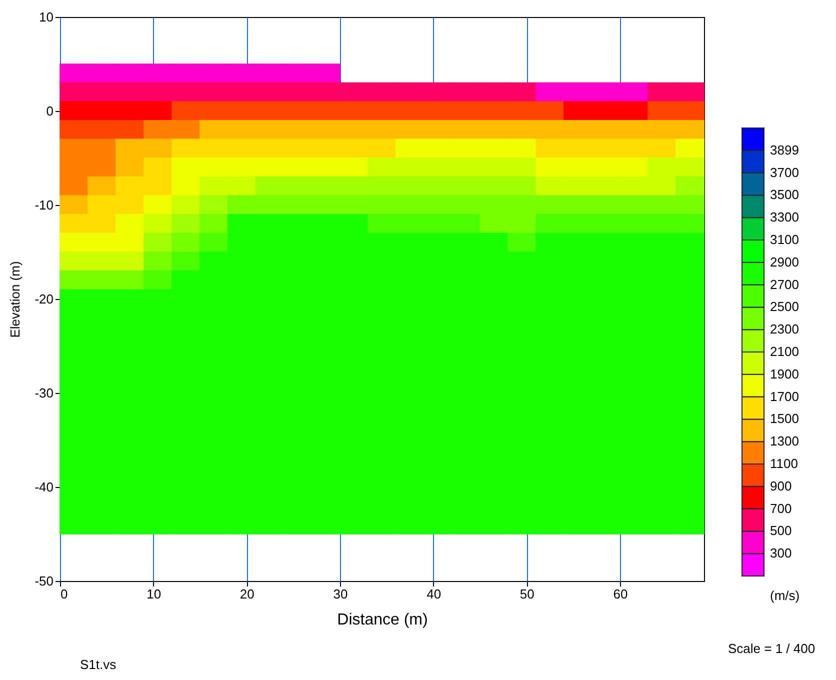 The width and height of the screenshot is (836, 680). What do you see at coordinates (44, 581) in the screenshot?
I see `y-tick-label: -50` at bounding box center [44, 581].